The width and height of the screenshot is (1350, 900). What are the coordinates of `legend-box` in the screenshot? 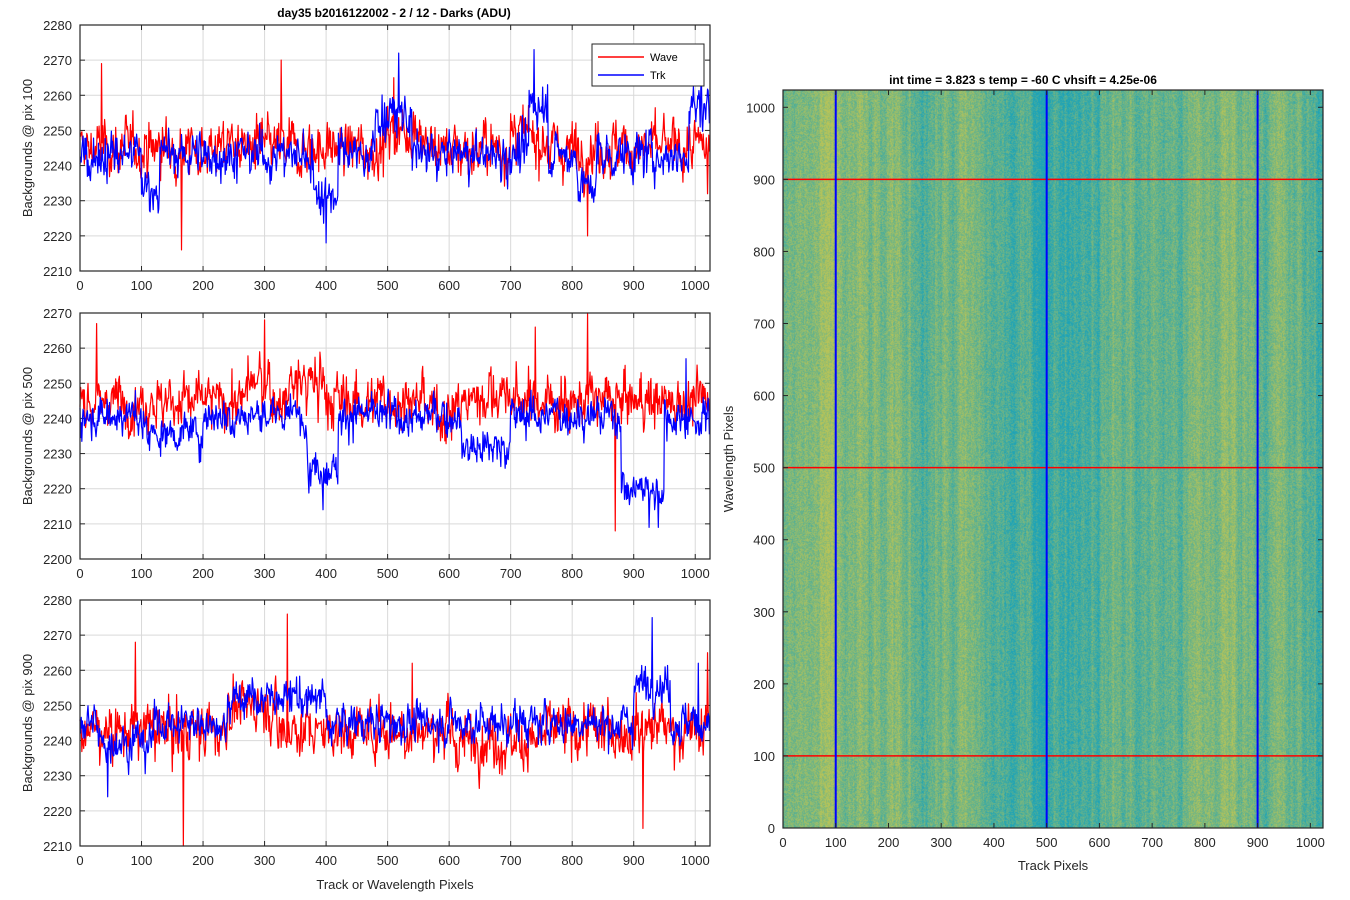 It's located at (648, 65).